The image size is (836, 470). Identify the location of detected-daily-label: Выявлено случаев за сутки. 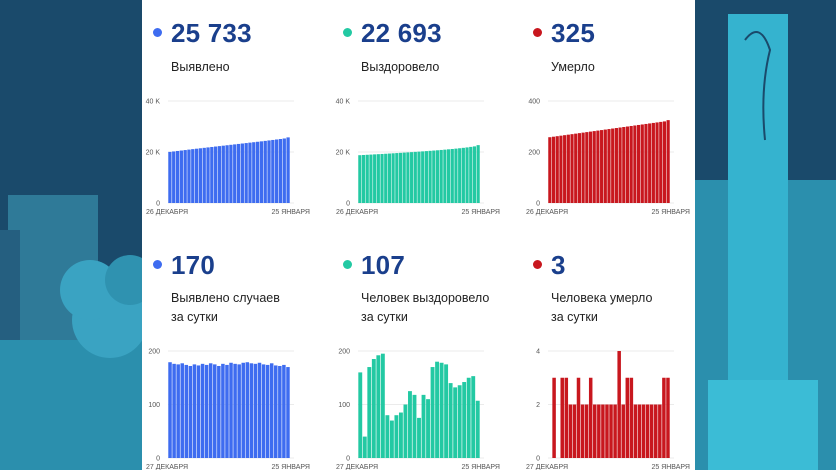
(225, 308).